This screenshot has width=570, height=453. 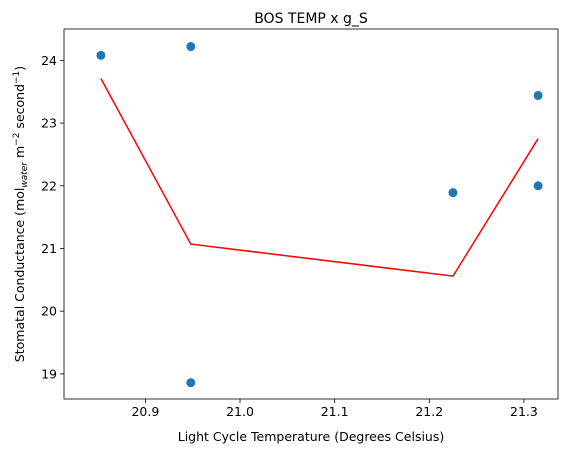 I want to click on y-axis-label-mid2: second, so click(x=19, y=108).